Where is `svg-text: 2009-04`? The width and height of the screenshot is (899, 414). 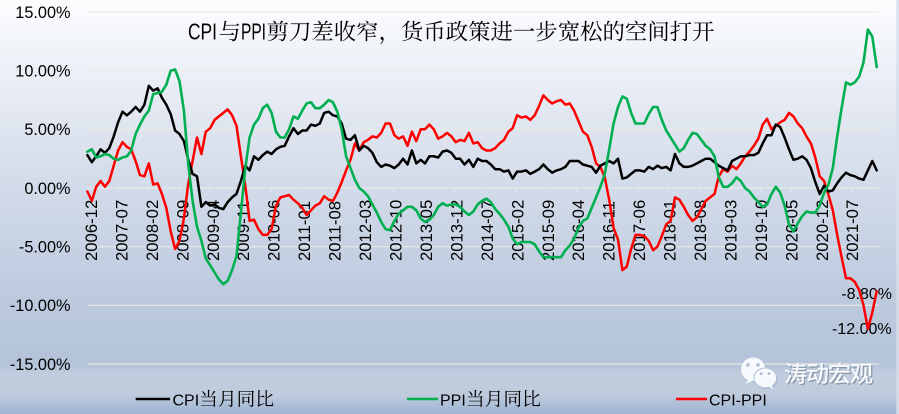
svg-text: 2009-04 is located at coordinates (213, 230).